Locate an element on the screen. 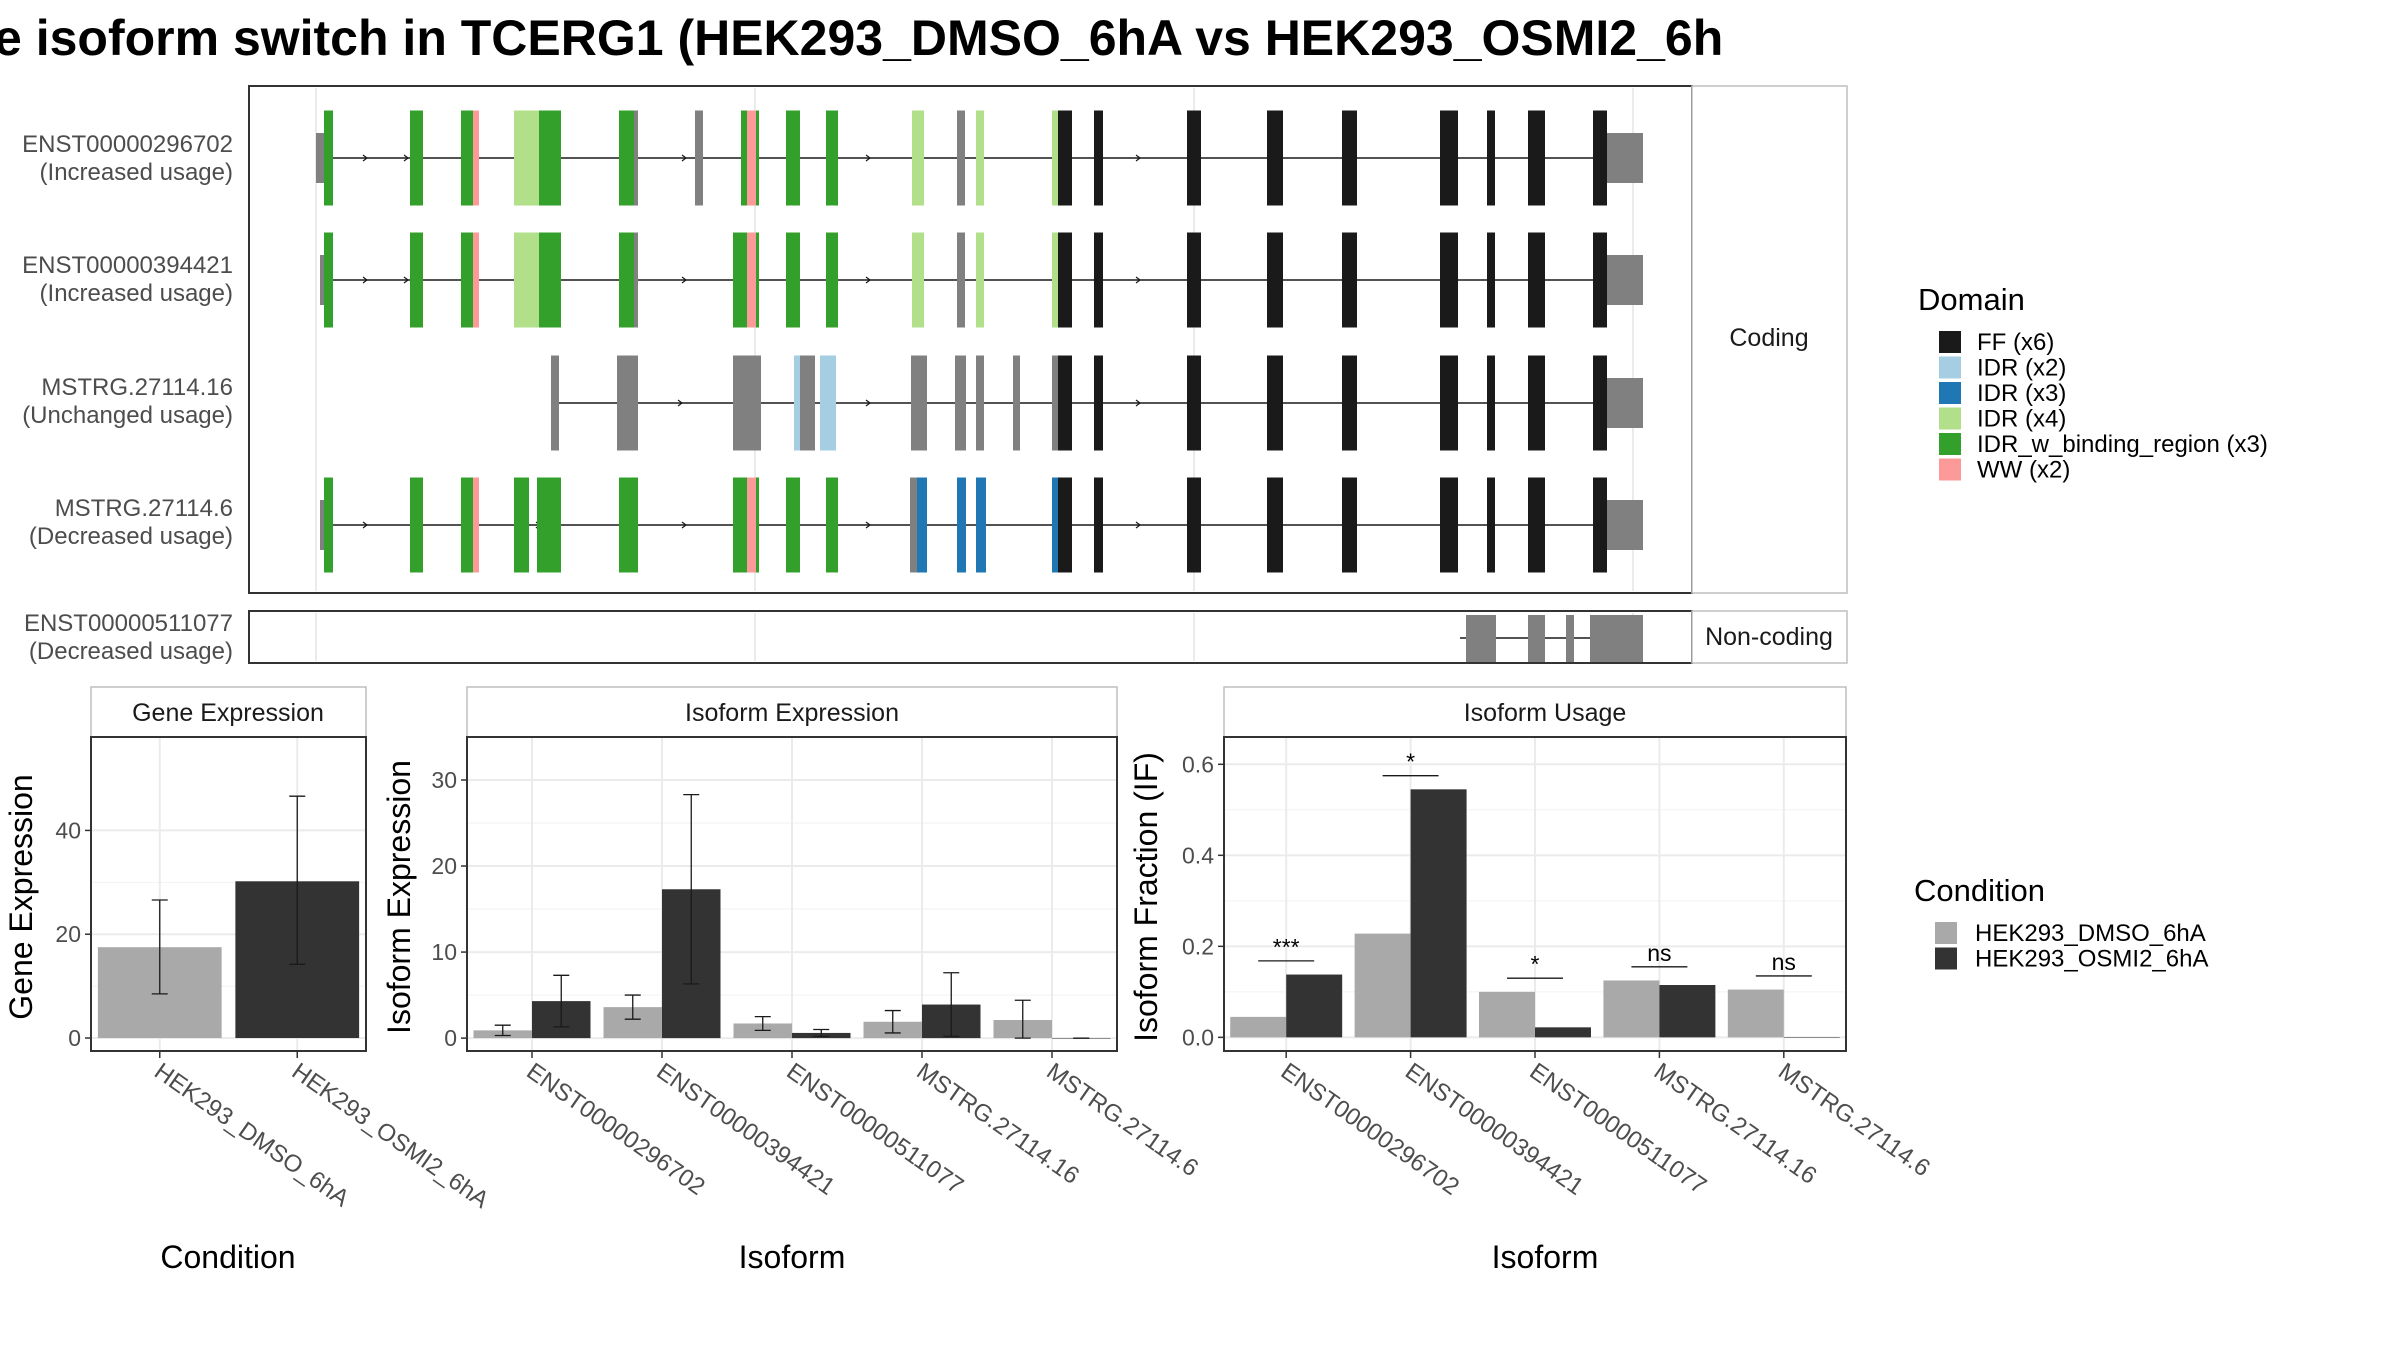 The image size is (2400, 1350). gene-expression-title: Gene Expression is located at coordinates (228, 713).